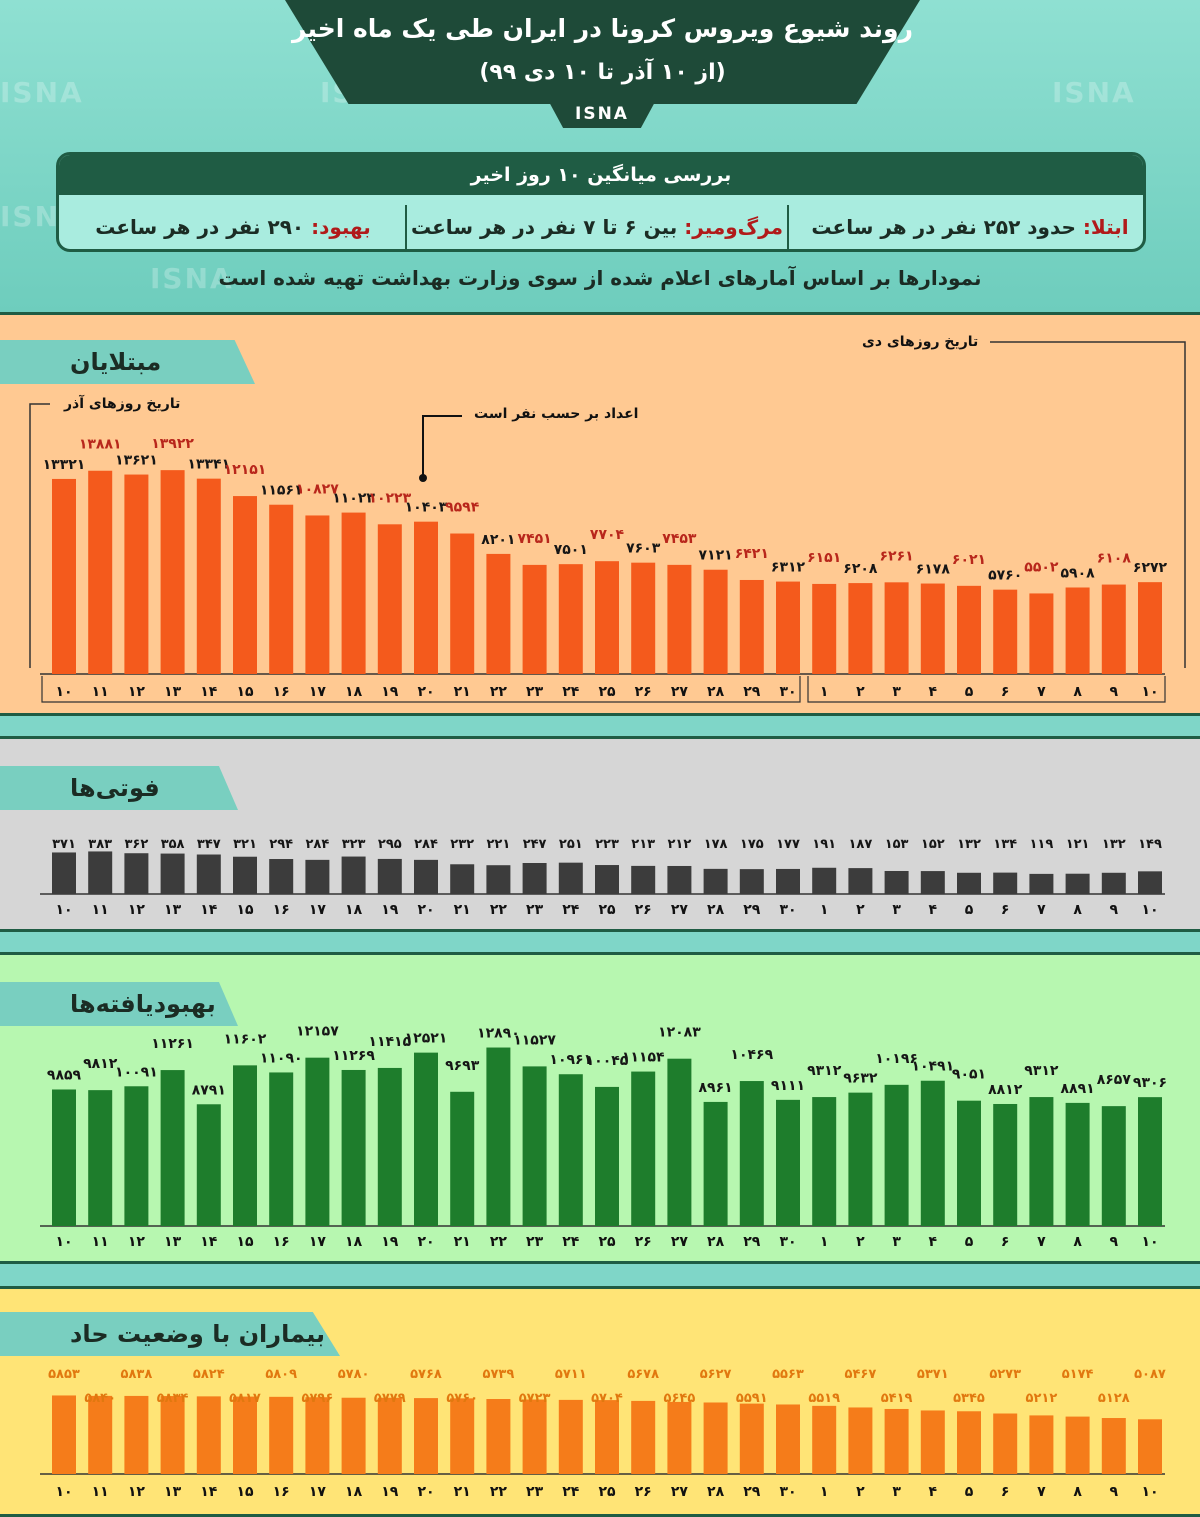 The width and height of the screenshot is (1200, 1517). Describe the element at coordinates (535, 910) in the screenshot. I see `deaths-tick-label: ۲۳` at that location.